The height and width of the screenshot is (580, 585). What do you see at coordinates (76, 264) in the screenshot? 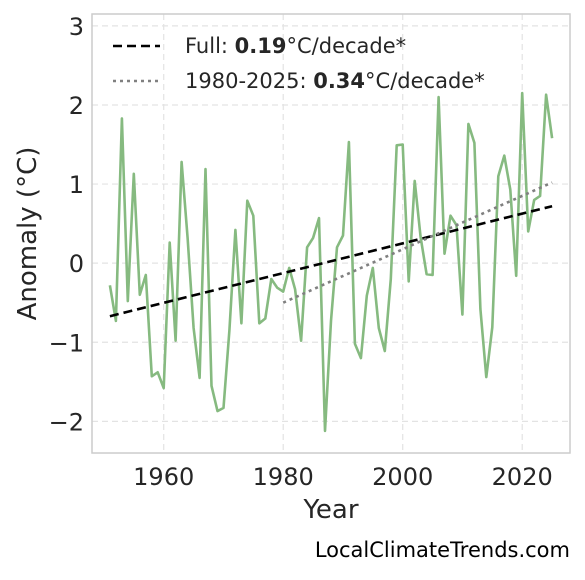
I see `y-tick-label: 0` at bounding box center [76, 264].